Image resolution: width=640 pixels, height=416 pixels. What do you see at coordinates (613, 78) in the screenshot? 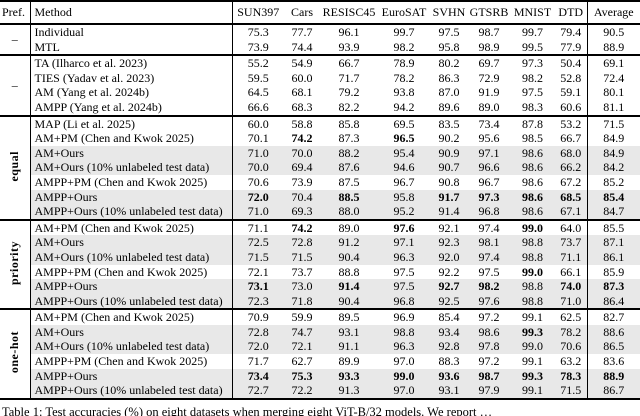
I see `average-cell: 72.4` at bounding box center [613, 78].